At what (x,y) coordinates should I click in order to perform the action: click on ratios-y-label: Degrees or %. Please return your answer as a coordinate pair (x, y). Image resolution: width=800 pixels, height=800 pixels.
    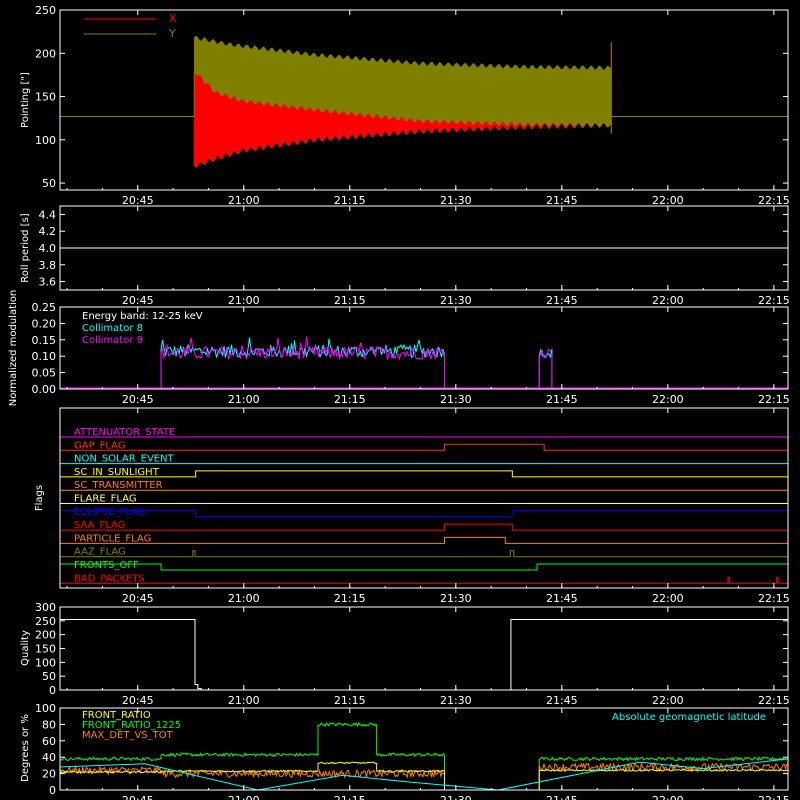
    Looking at the image, I should click on (25, 748).